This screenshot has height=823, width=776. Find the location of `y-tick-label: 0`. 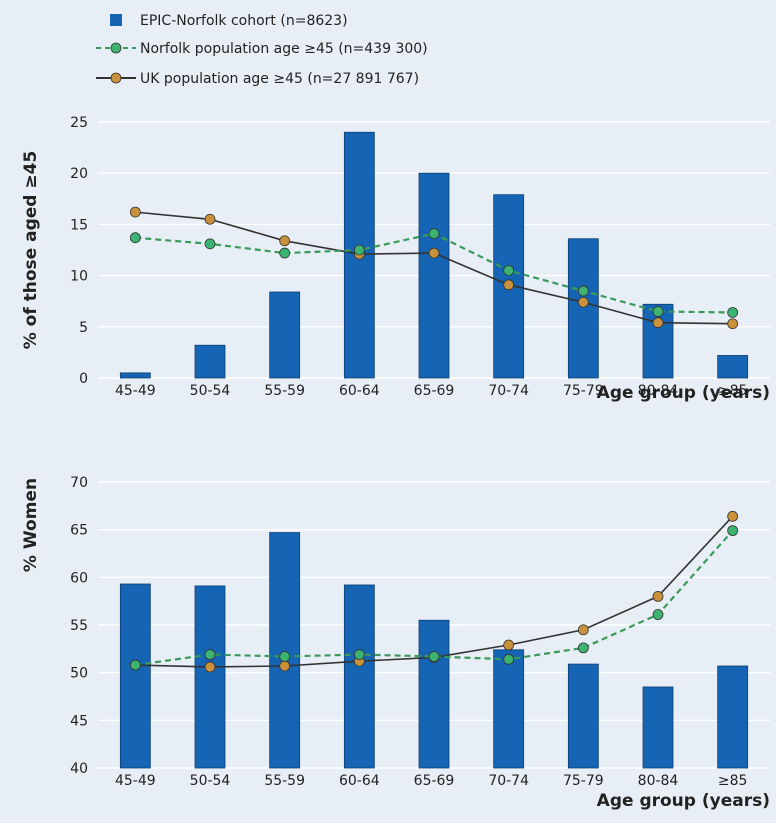

y-tick-label: 0 is located at coordinates (83, 379).